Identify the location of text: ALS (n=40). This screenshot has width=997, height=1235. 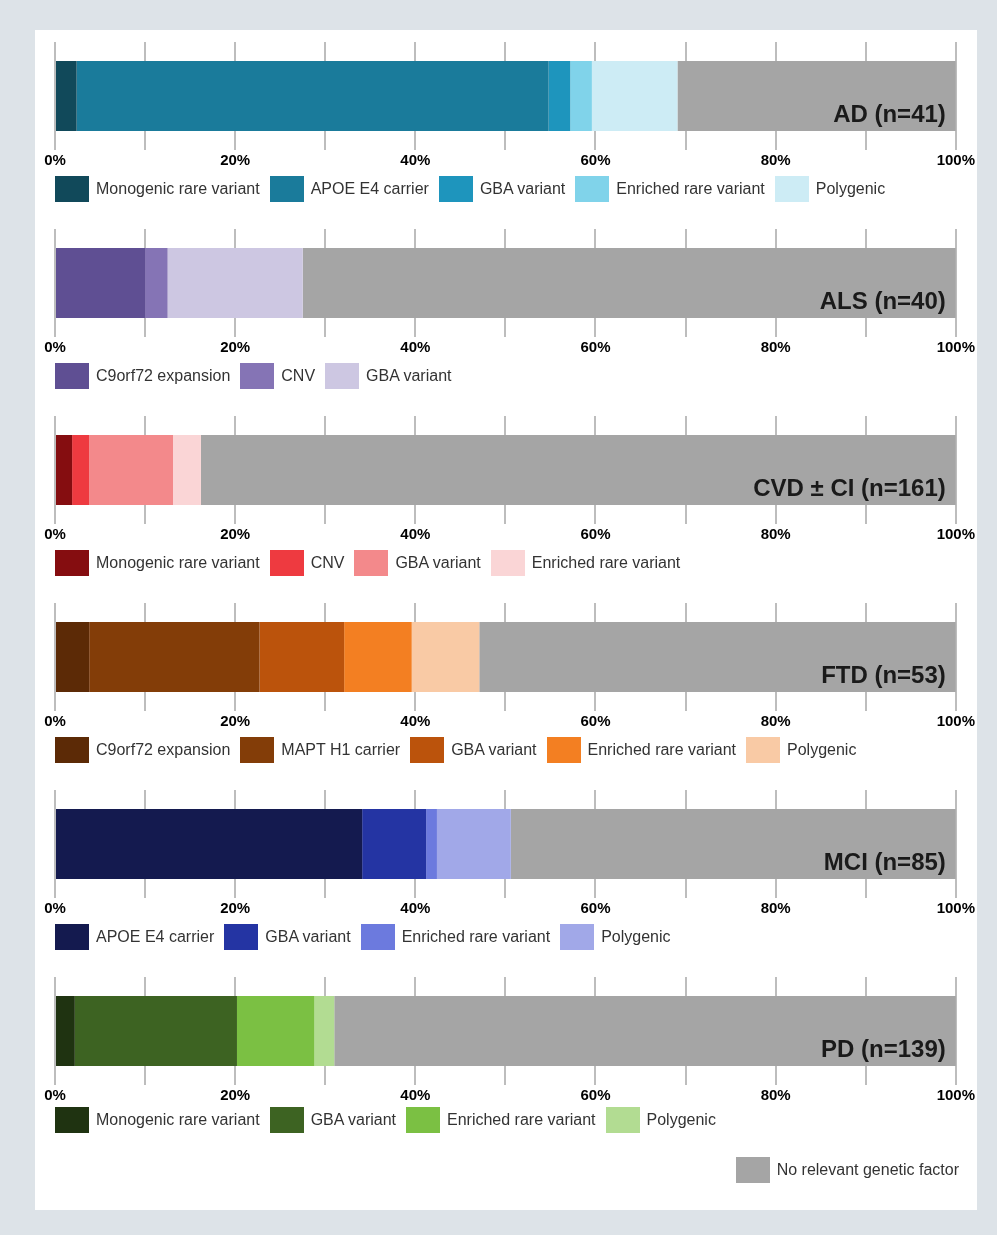
(882, 300).